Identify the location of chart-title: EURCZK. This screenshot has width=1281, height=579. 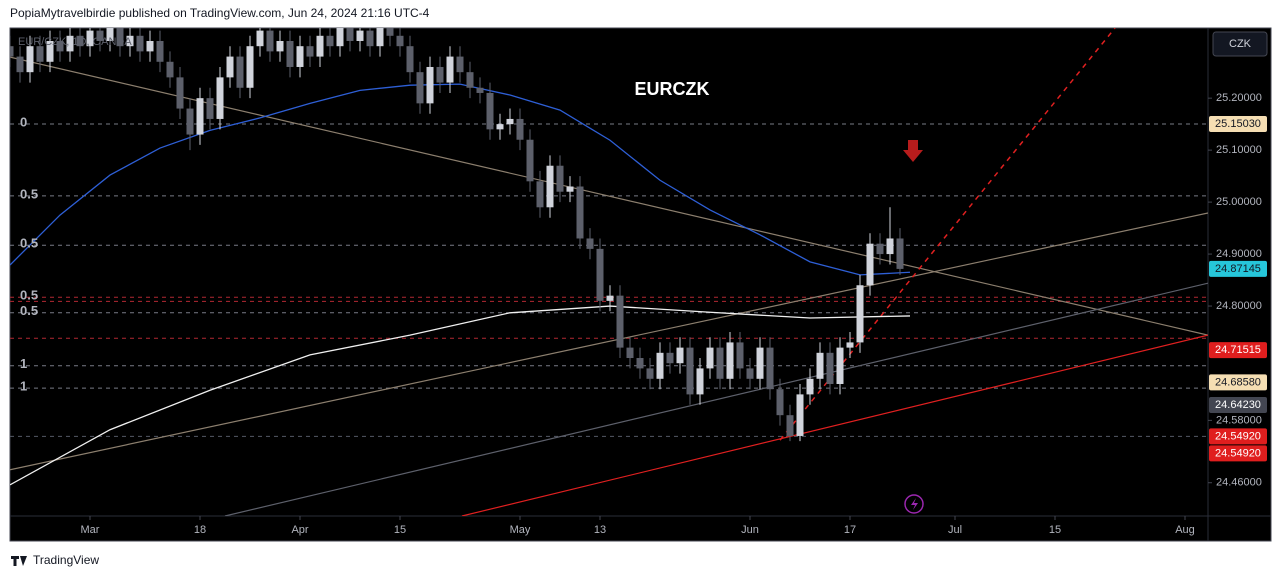
(672, 89).